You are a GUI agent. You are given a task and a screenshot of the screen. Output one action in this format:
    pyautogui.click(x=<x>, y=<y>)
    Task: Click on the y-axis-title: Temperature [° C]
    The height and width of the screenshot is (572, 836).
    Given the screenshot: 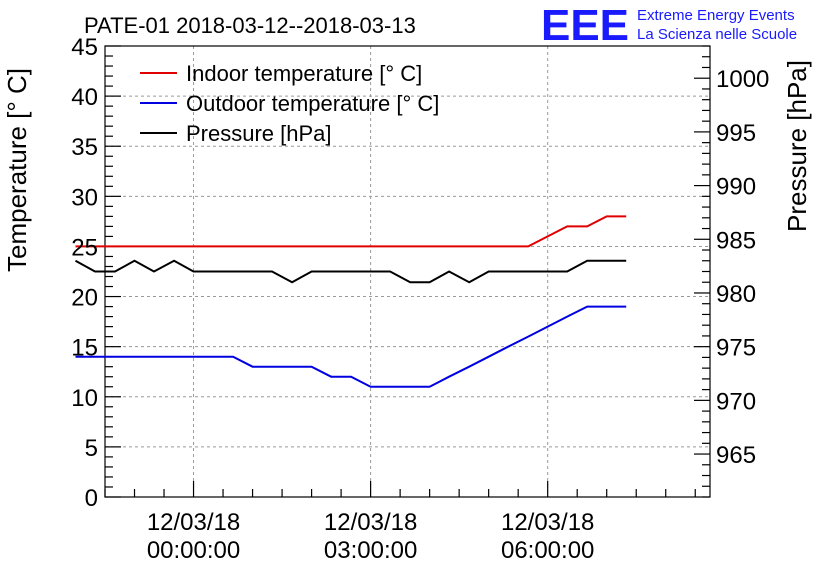 What is the action you would take?
    pyautogui.click(x=17, y=170)
    